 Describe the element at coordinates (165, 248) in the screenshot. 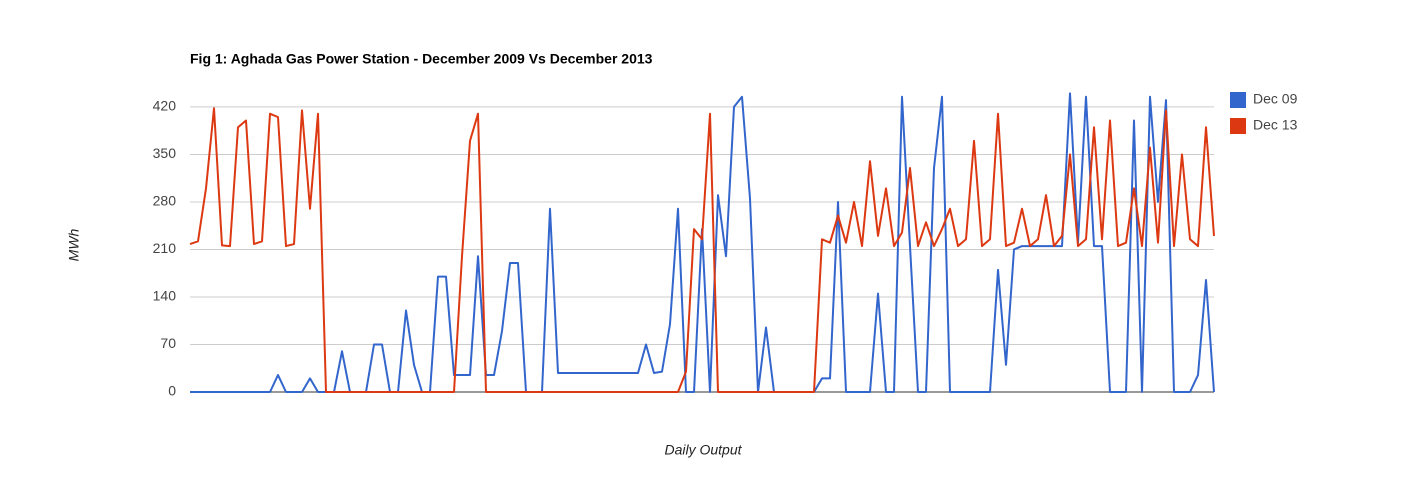

I see `y-tick-label: 210` at that location.